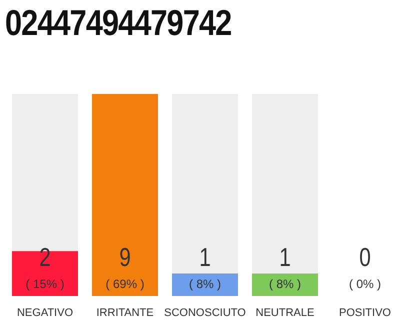  Describe the element at coordinates (45, 284) in the screenshot. I see `annotation: ( 15% )` at that location.